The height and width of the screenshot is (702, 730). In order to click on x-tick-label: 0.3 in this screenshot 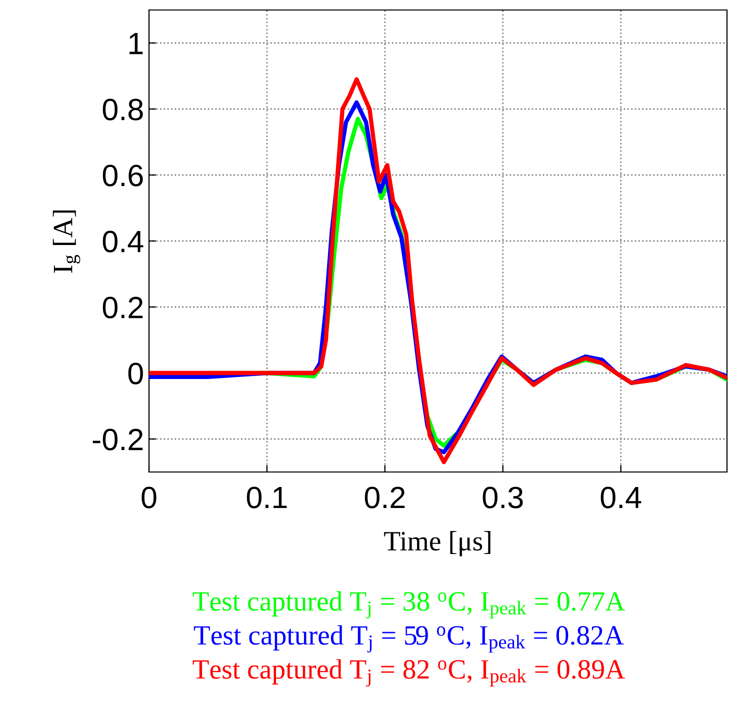, I will do `click(502, 497)`.